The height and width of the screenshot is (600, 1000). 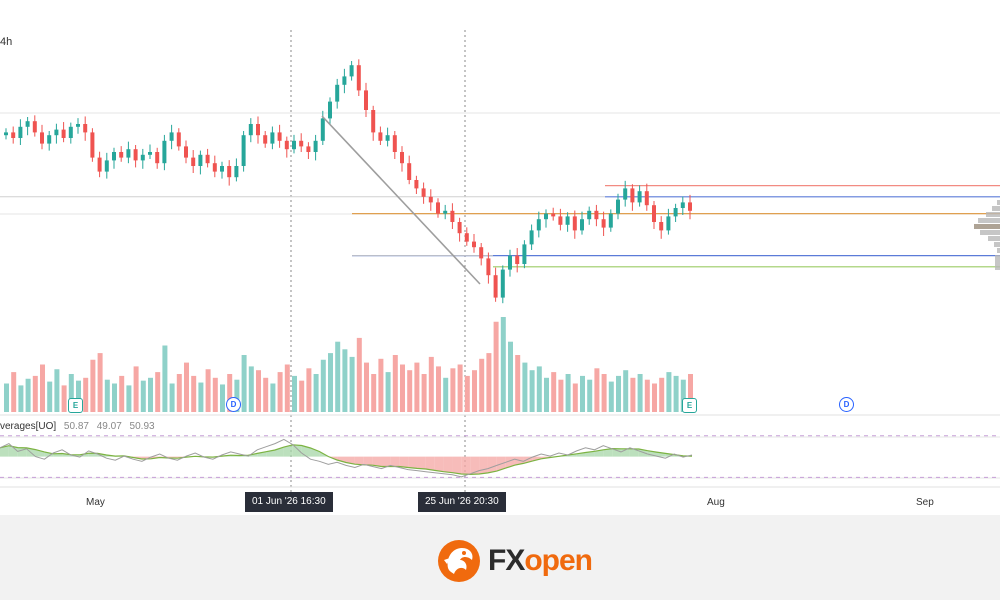 What do you see at coordinates (6, 42) in the screenshot?
I see `timeframe-label: 4h` at bounding box center [6, 42].